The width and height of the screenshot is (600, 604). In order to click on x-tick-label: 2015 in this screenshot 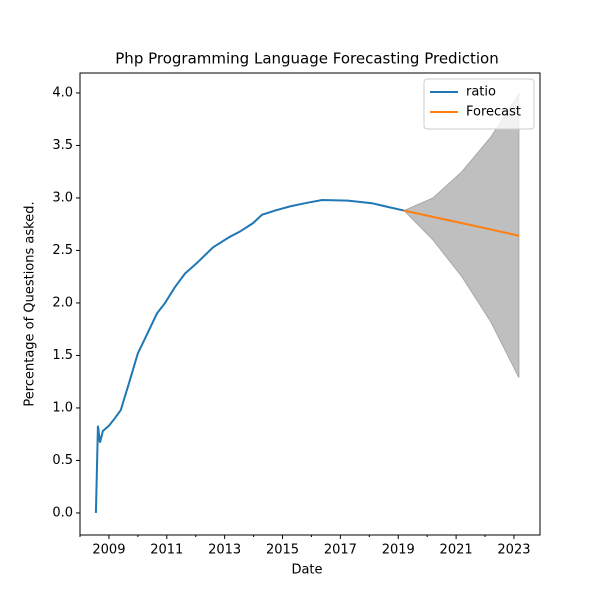, I will do `click(282, 550)`.